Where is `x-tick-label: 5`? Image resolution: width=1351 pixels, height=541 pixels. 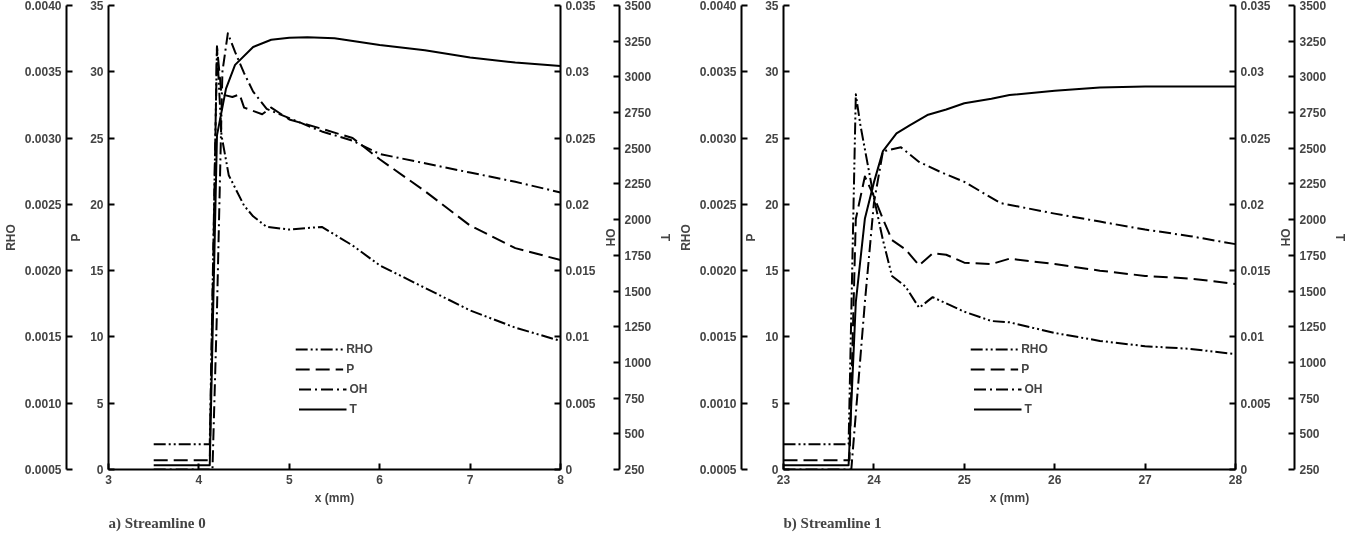 x-tick-label: 5 is located at coordinates (289, 479).